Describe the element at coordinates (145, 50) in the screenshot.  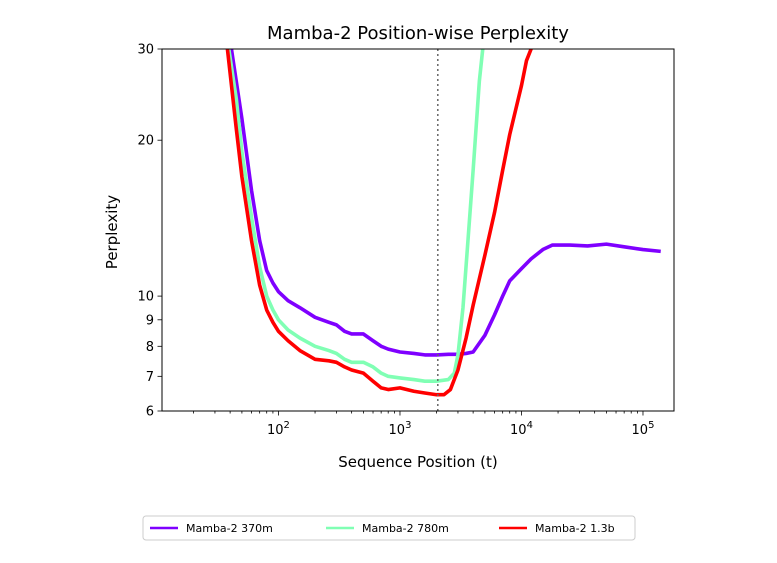
I see `y-tick-label: 30` at that location.